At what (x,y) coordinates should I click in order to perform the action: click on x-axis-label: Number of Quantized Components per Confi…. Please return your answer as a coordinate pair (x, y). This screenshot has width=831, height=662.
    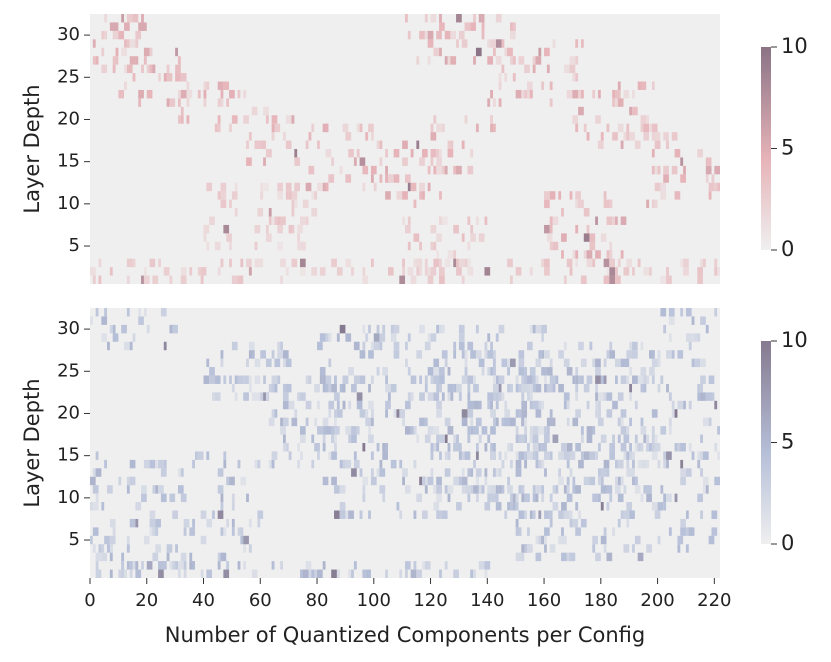
    Looking at the image, I should click on (405, 635).